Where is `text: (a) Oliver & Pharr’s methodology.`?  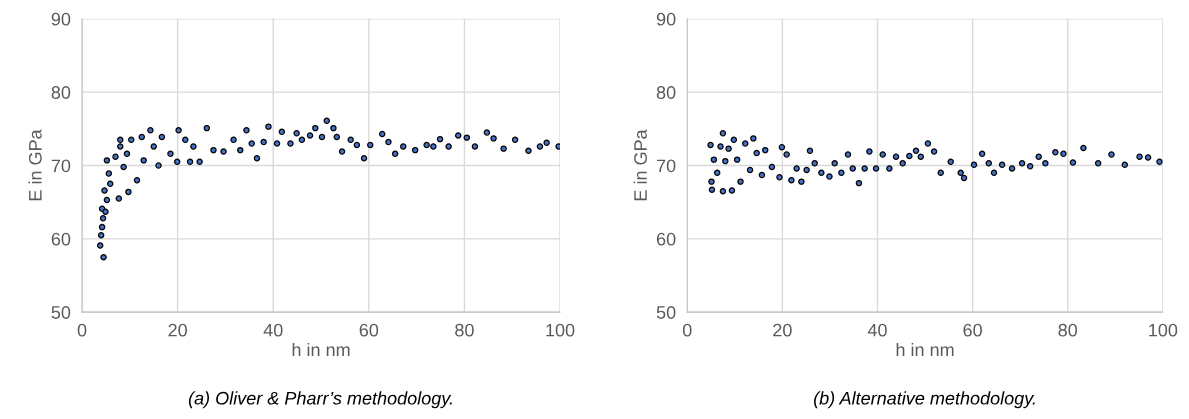 text: (a) Oliver & Pharr’s methodology. is located at coordinates (320, 400).